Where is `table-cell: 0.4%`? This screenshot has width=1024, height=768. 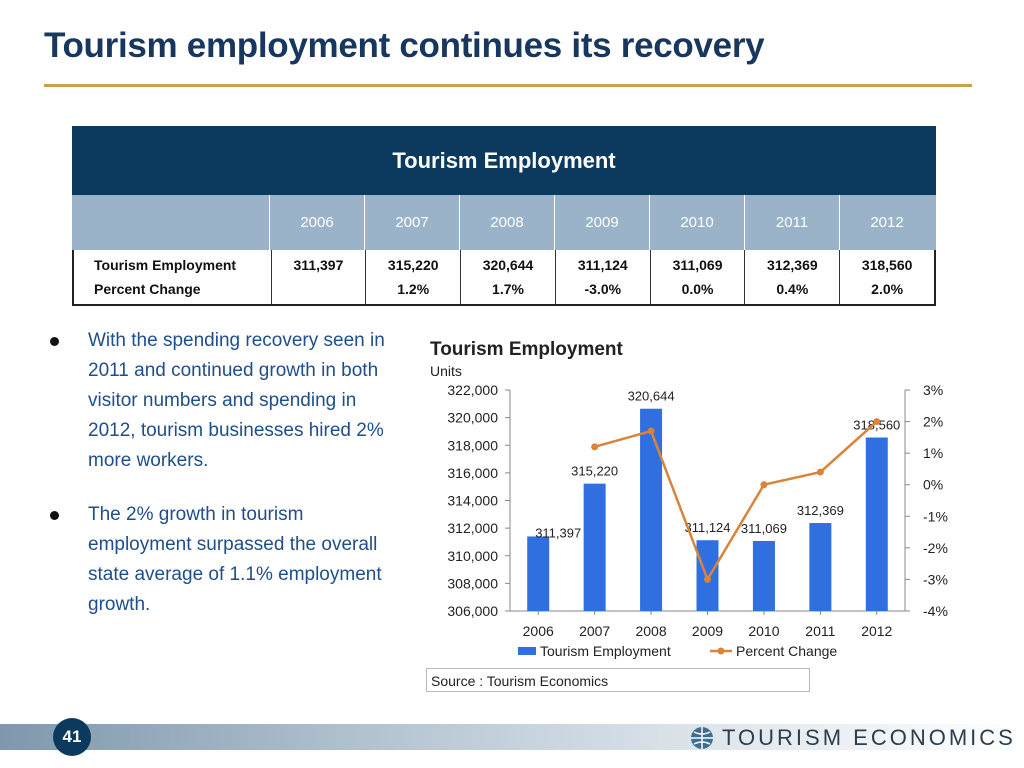
table-cell: 0.4% is located at coordinates (792, 289).